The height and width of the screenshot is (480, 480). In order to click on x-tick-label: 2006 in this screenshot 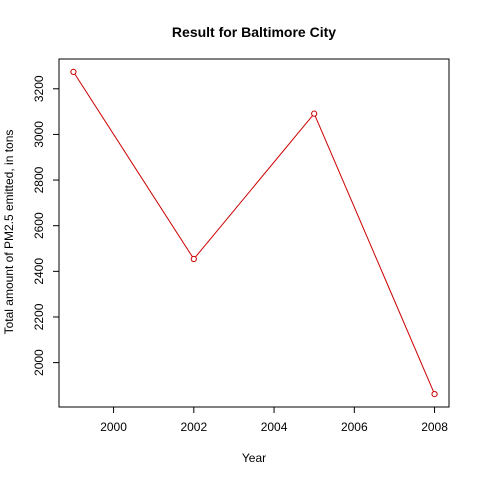, I will do `click(354, 427)`.